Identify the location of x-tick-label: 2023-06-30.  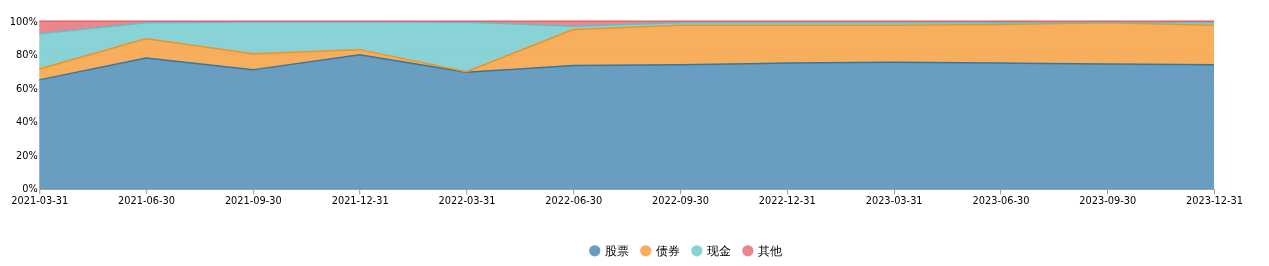
(1001, 201).